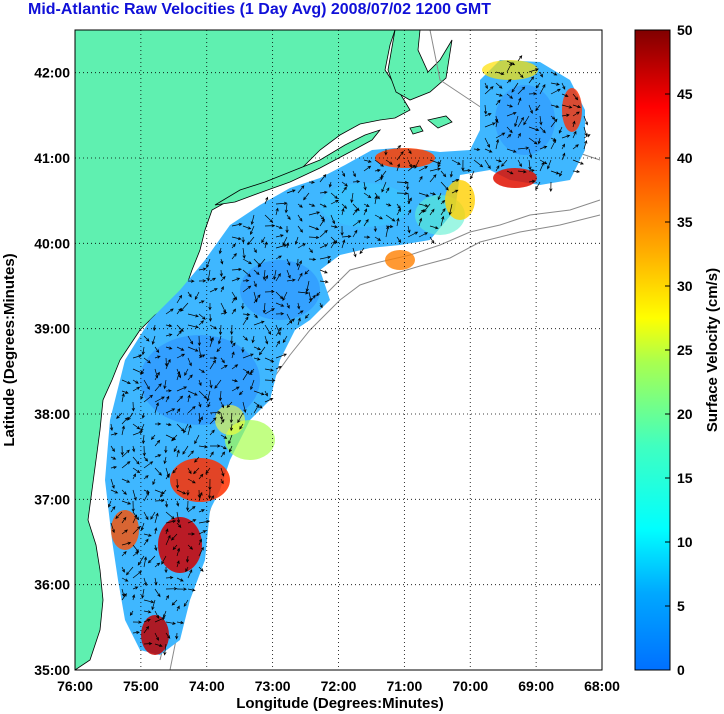 This screenshot has width=724, height=714. Describe the element at coordinates (685, 94) in the screenshot. I see `colorbar-tick-label: 45` at that location.